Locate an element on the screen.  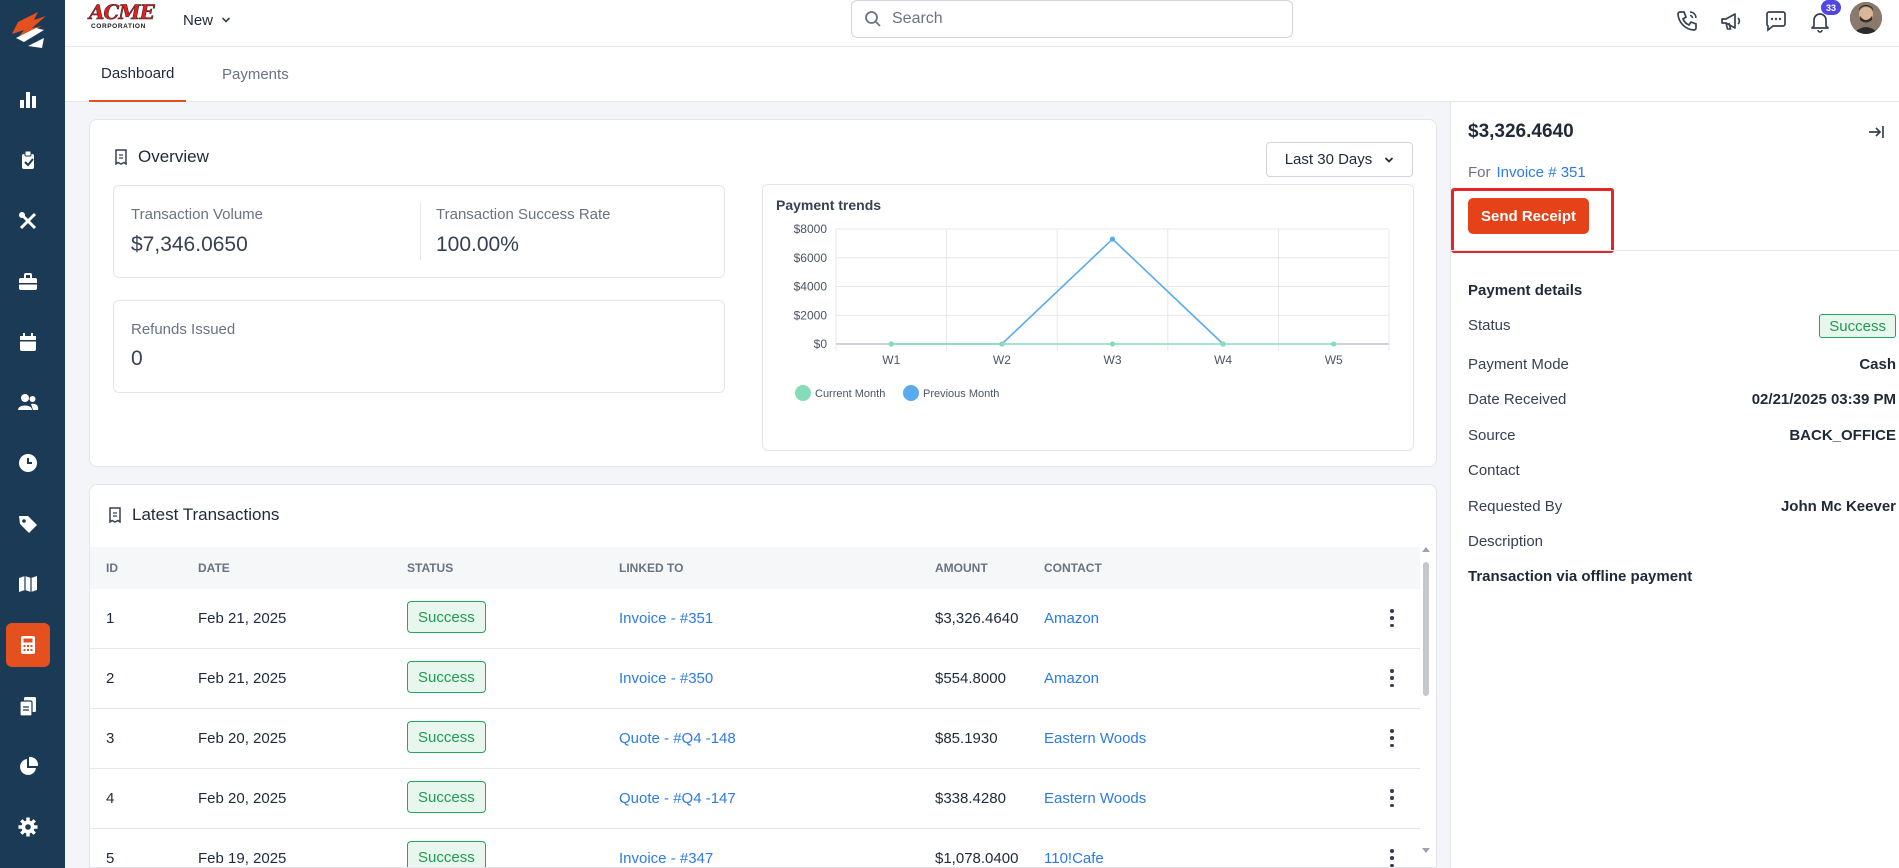
cell-date: Feb 20, 2025 is located at coordinates (242, 738).